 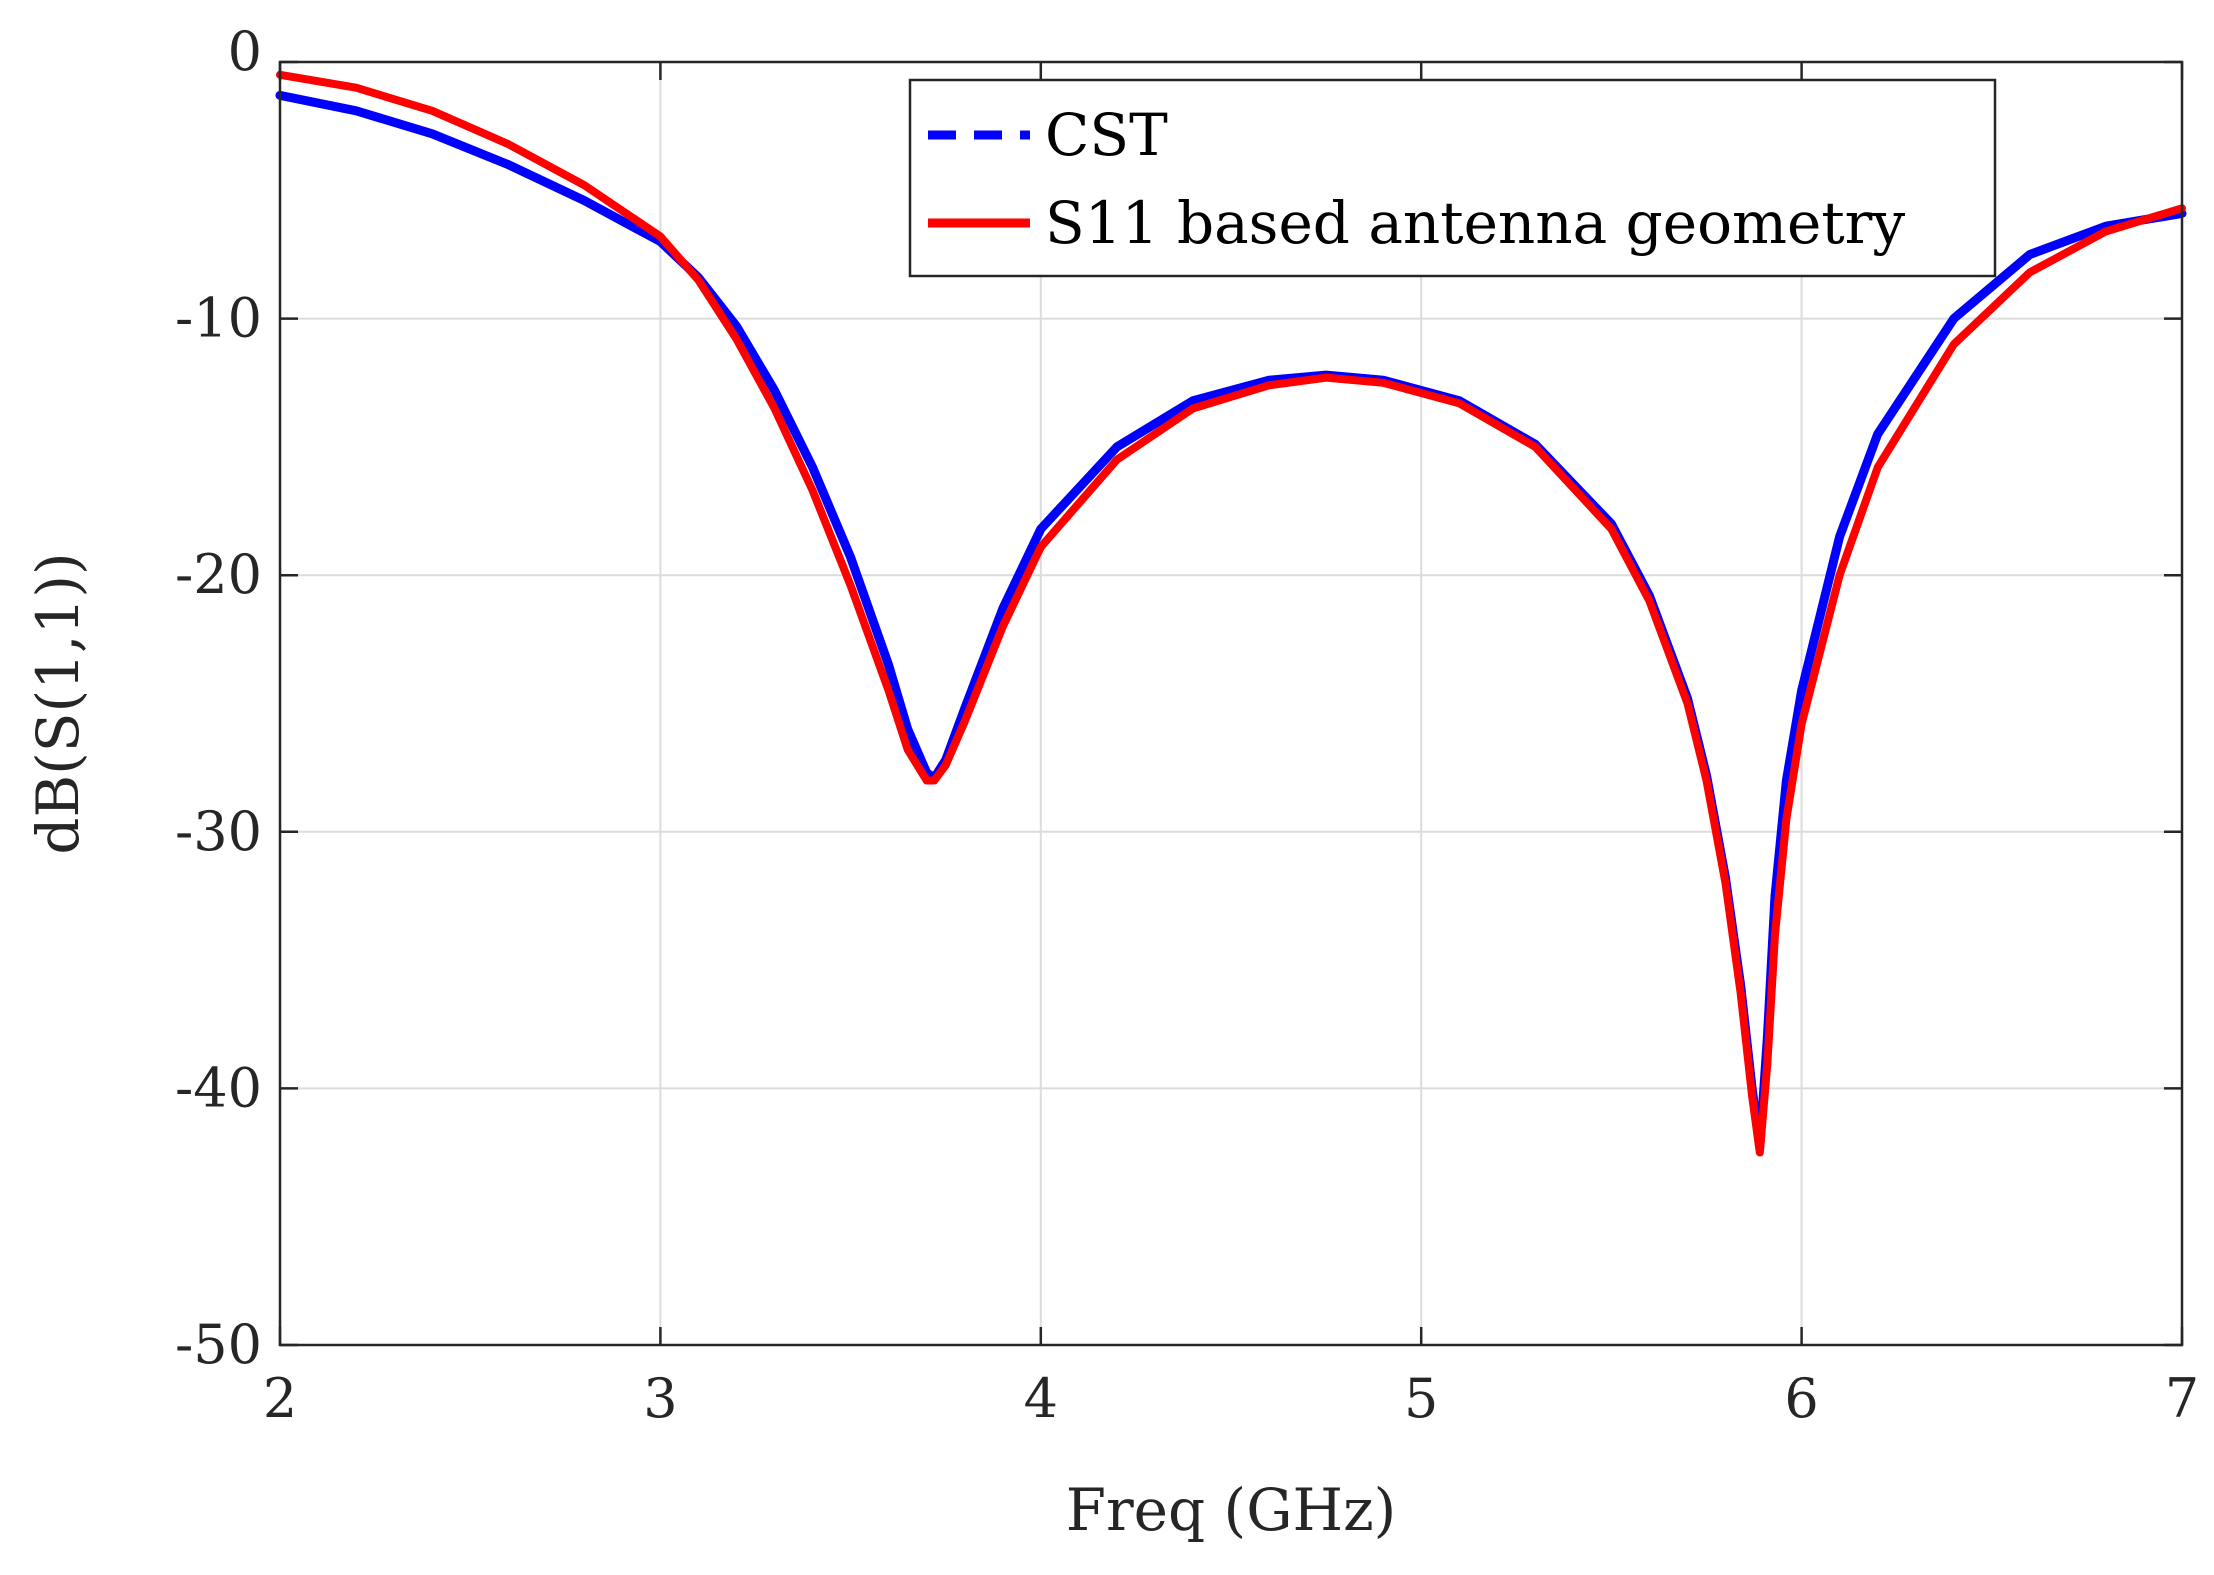 What do you see at coordinates (218, 1087) in the screenshot?
I see `y-tick-label: -40` at bounding box center [218, 1087].